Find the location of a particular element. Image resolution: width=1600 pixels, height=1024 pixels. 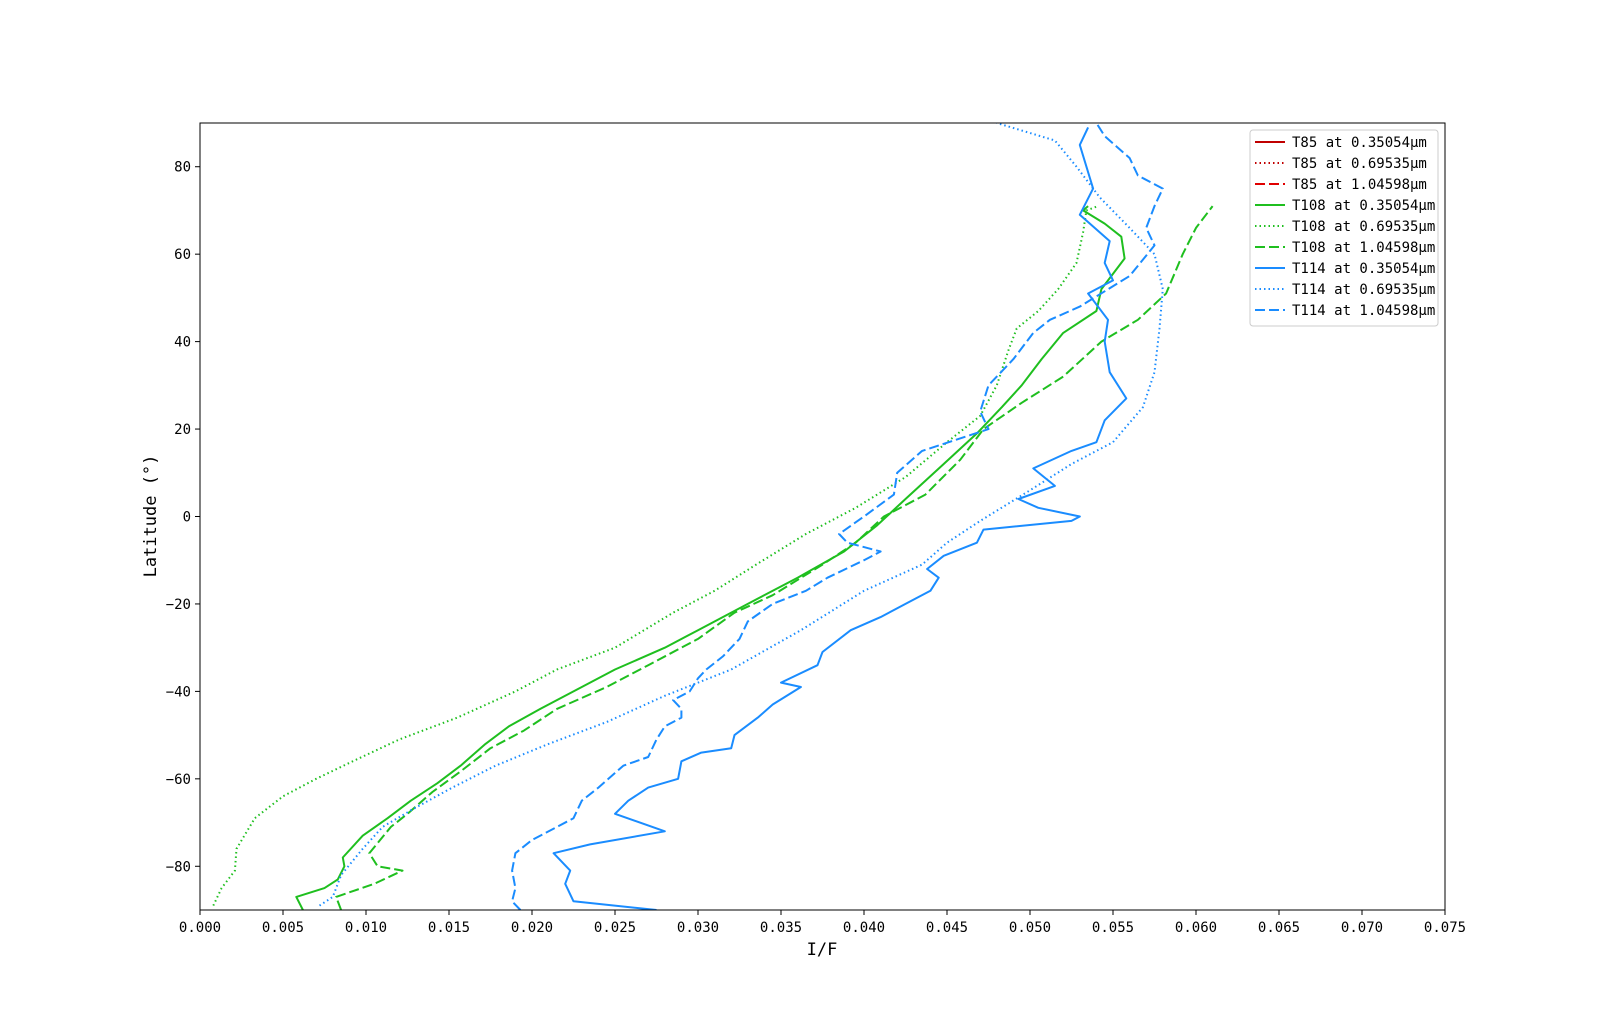

legend-entry-label: T114 at 1.04598μm is located at coordinates (1363, 311).